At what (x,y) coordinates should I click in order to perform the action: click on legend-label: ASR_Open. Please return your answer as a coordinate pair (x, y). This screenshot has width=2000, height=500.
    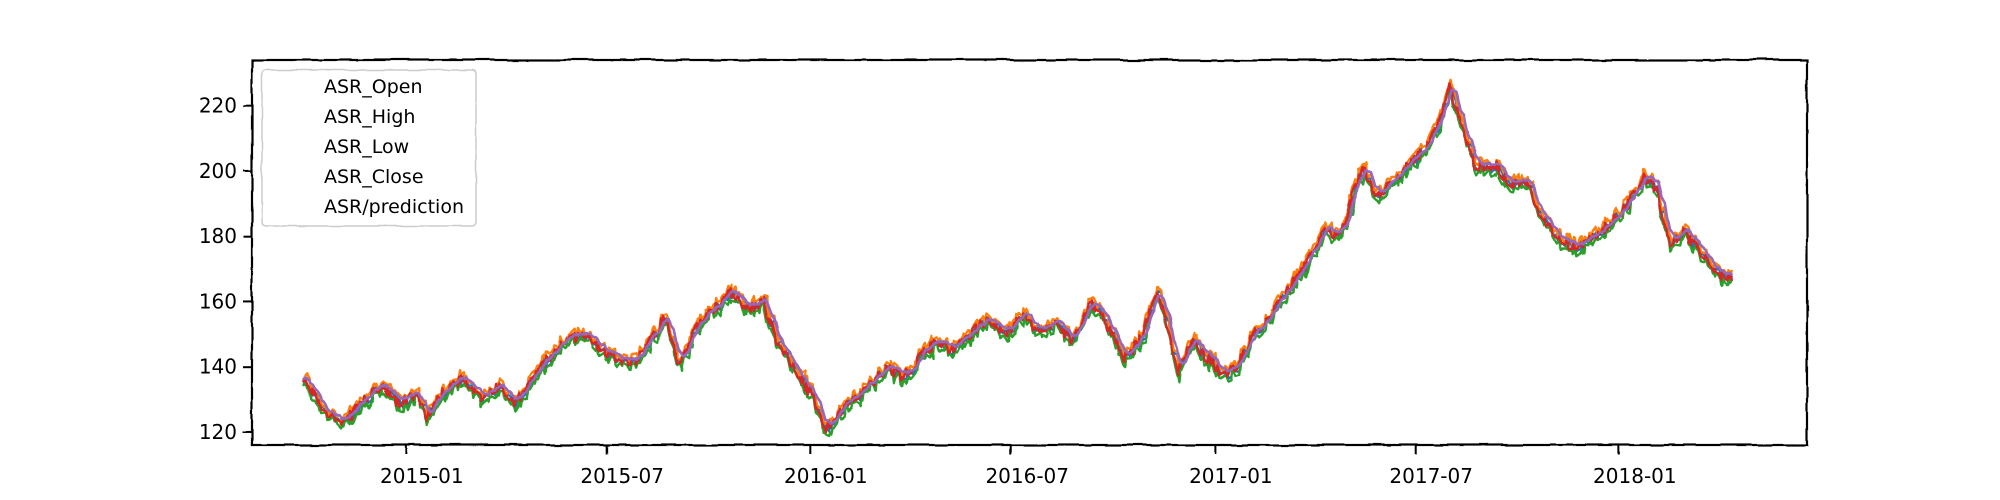
    Looking at the image, I should click on (373, 87).